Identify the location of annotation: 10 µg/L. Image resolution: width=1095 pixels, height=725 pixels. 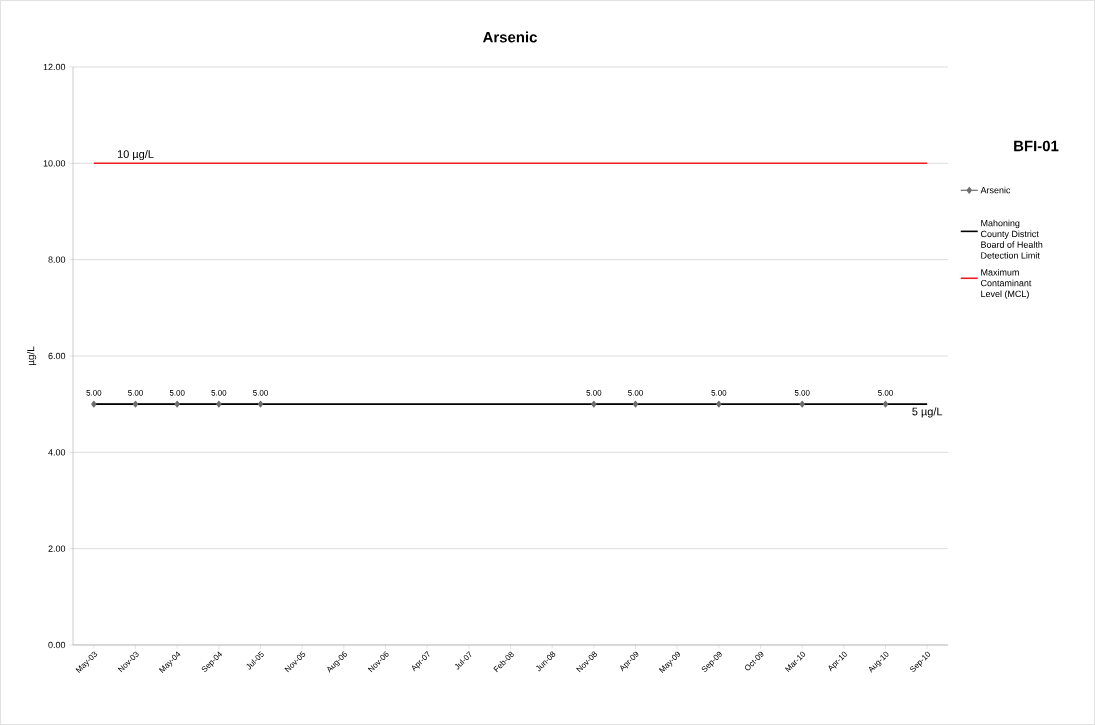
(135, 155).